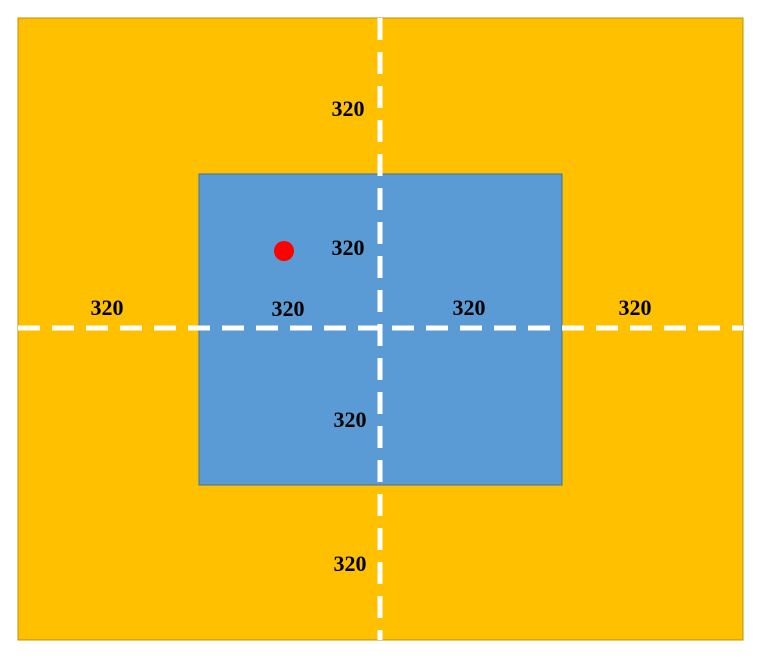  What do you see at coordinates (284, 251) in the screenshot?
I see `red-point-marker` at bounding box center [284, 251].